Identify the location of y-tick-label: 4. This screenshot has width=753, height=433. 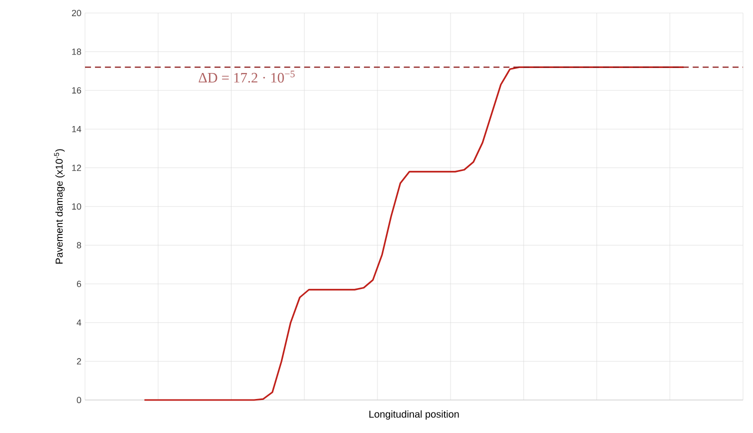
(79, 323).